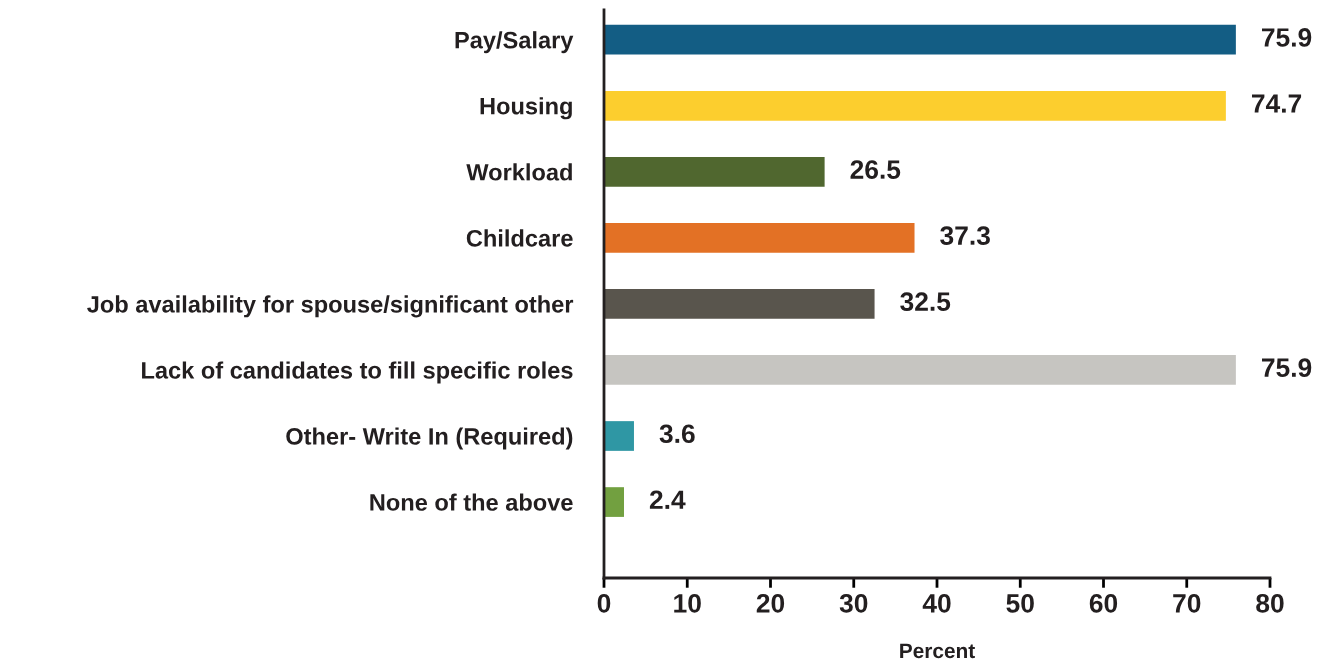 The width and height of the screenshot is (1319, 669). Describe the element at coordinates (526, 108) in the screenshot. I see `y-tick-label: Housing` at that location.